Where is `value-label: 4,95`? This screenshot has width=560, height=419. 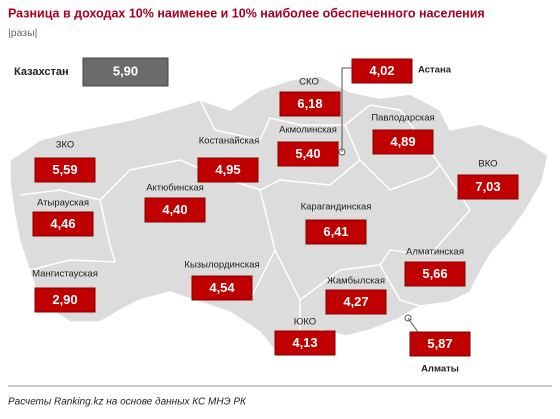 value-label: 4,95 is located at coordinates (227, 169).